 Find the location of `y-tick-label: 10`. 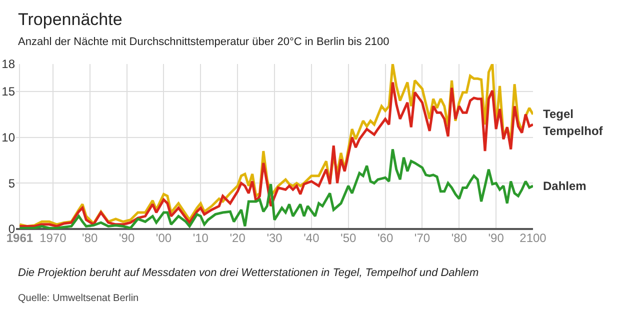

y-tick-label: 10 is located at coordinates (9, 137).